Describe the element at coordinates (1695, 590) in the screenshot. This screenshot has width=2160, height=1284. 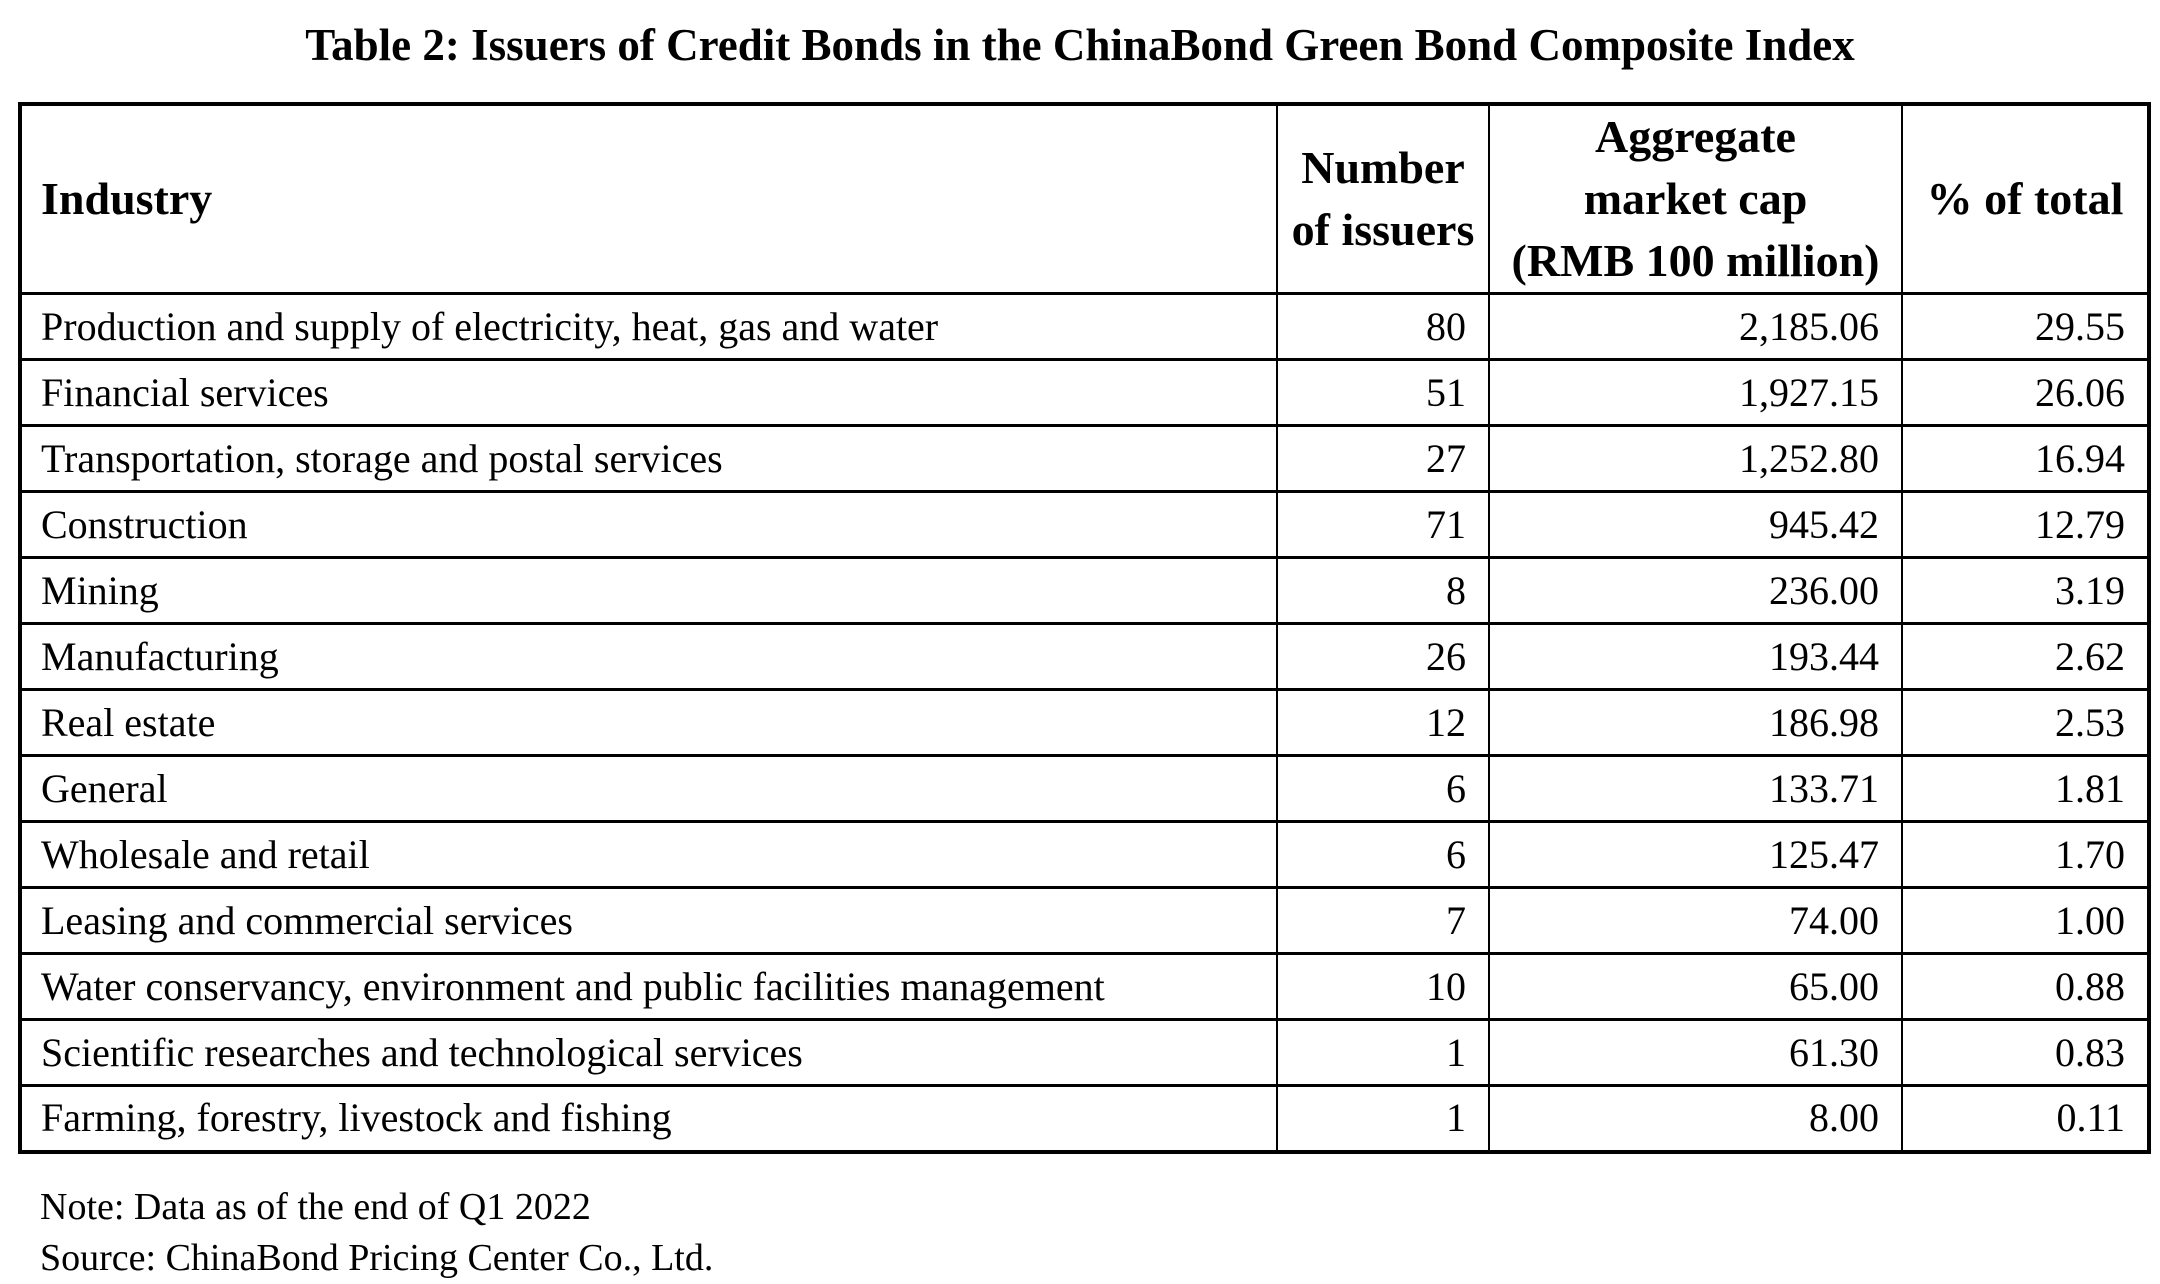
I see `cell-market_cap: 236.00` at that location.